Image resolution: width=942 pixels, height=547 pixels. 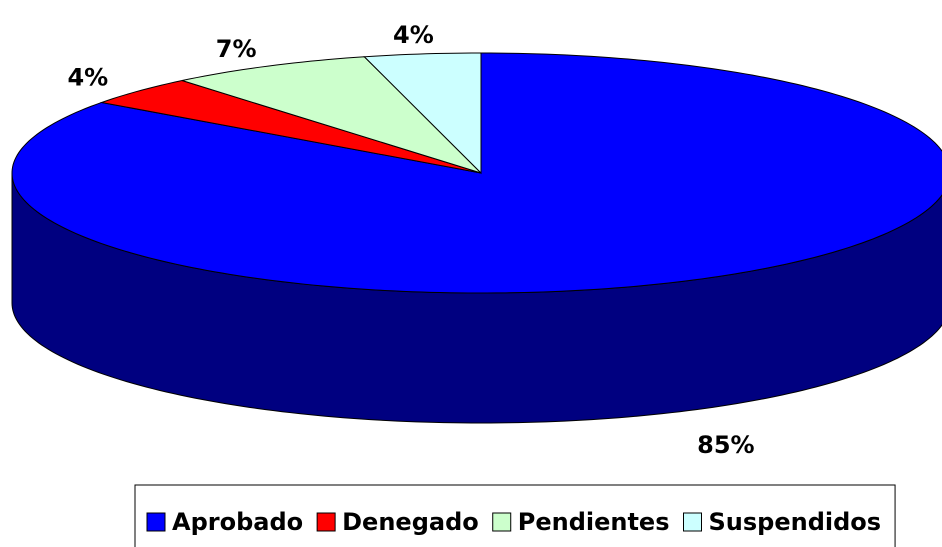 What do you see at coordinates (515, 515) in the screenshot?
I see `legend` at bounding box center [515, 515].